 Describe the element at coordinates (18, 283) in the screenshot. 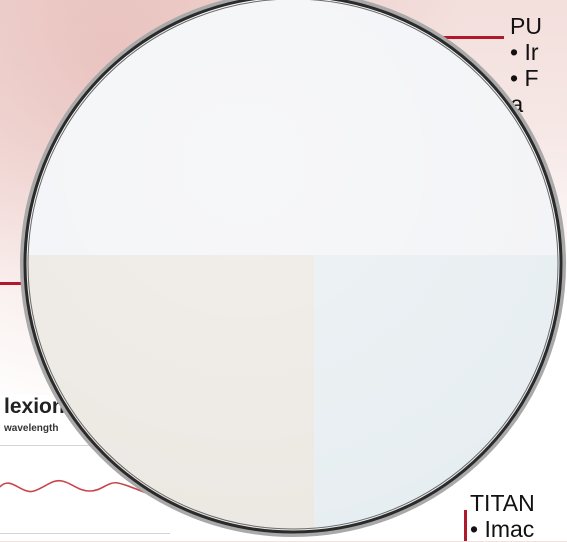

I see `left-callout-line` at that location.